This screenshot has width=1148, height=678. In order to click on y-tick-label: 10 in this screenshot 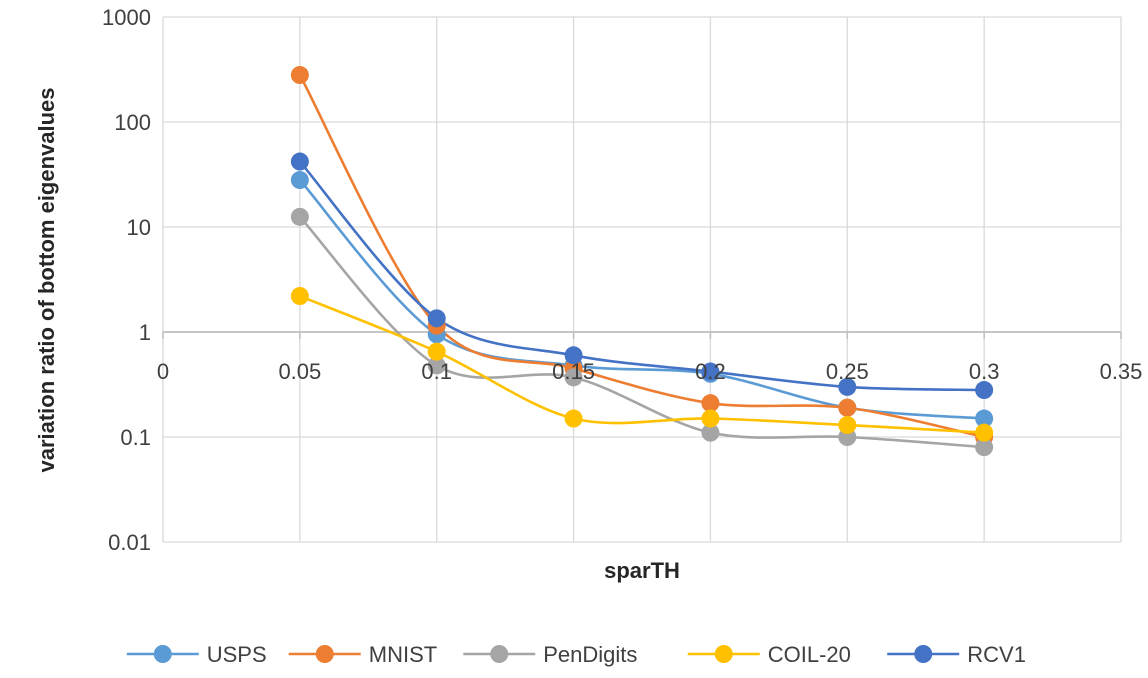, I will do `click(139, 227)`.